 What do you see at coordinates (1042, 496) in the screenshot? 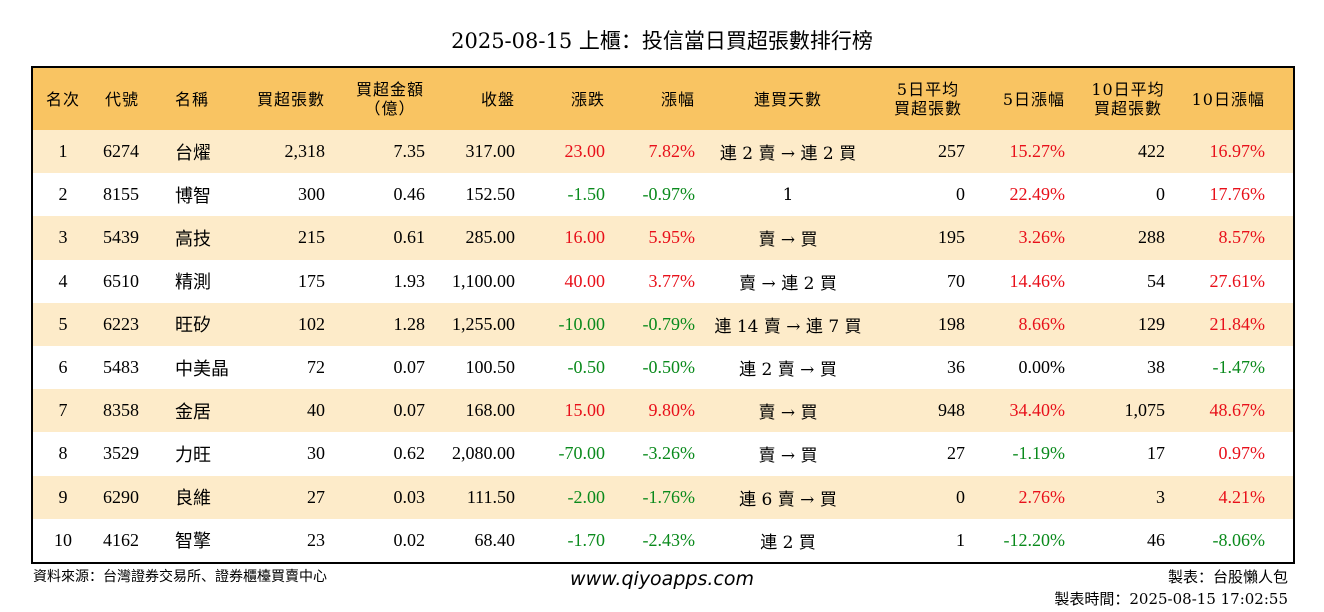
I see `cell-pct5: 2.76%` at bounding box center [1042, 496].